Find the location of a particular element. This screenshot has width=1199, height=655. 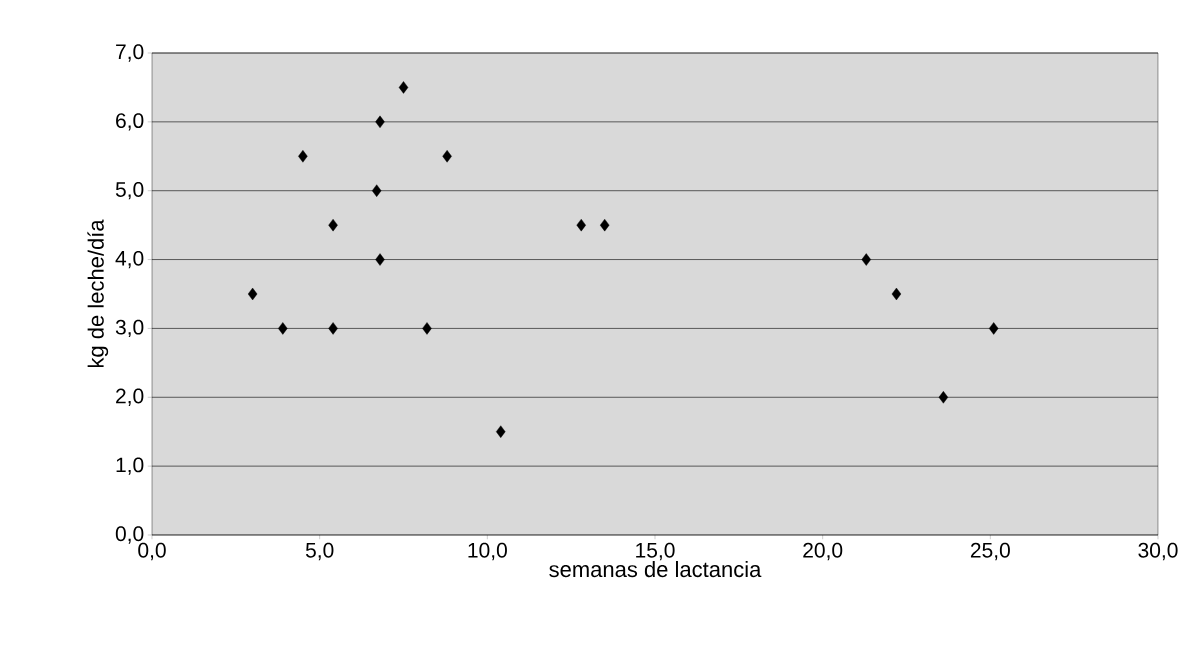

y-tick-label: 1,0 is located at coordinates (130, 466).